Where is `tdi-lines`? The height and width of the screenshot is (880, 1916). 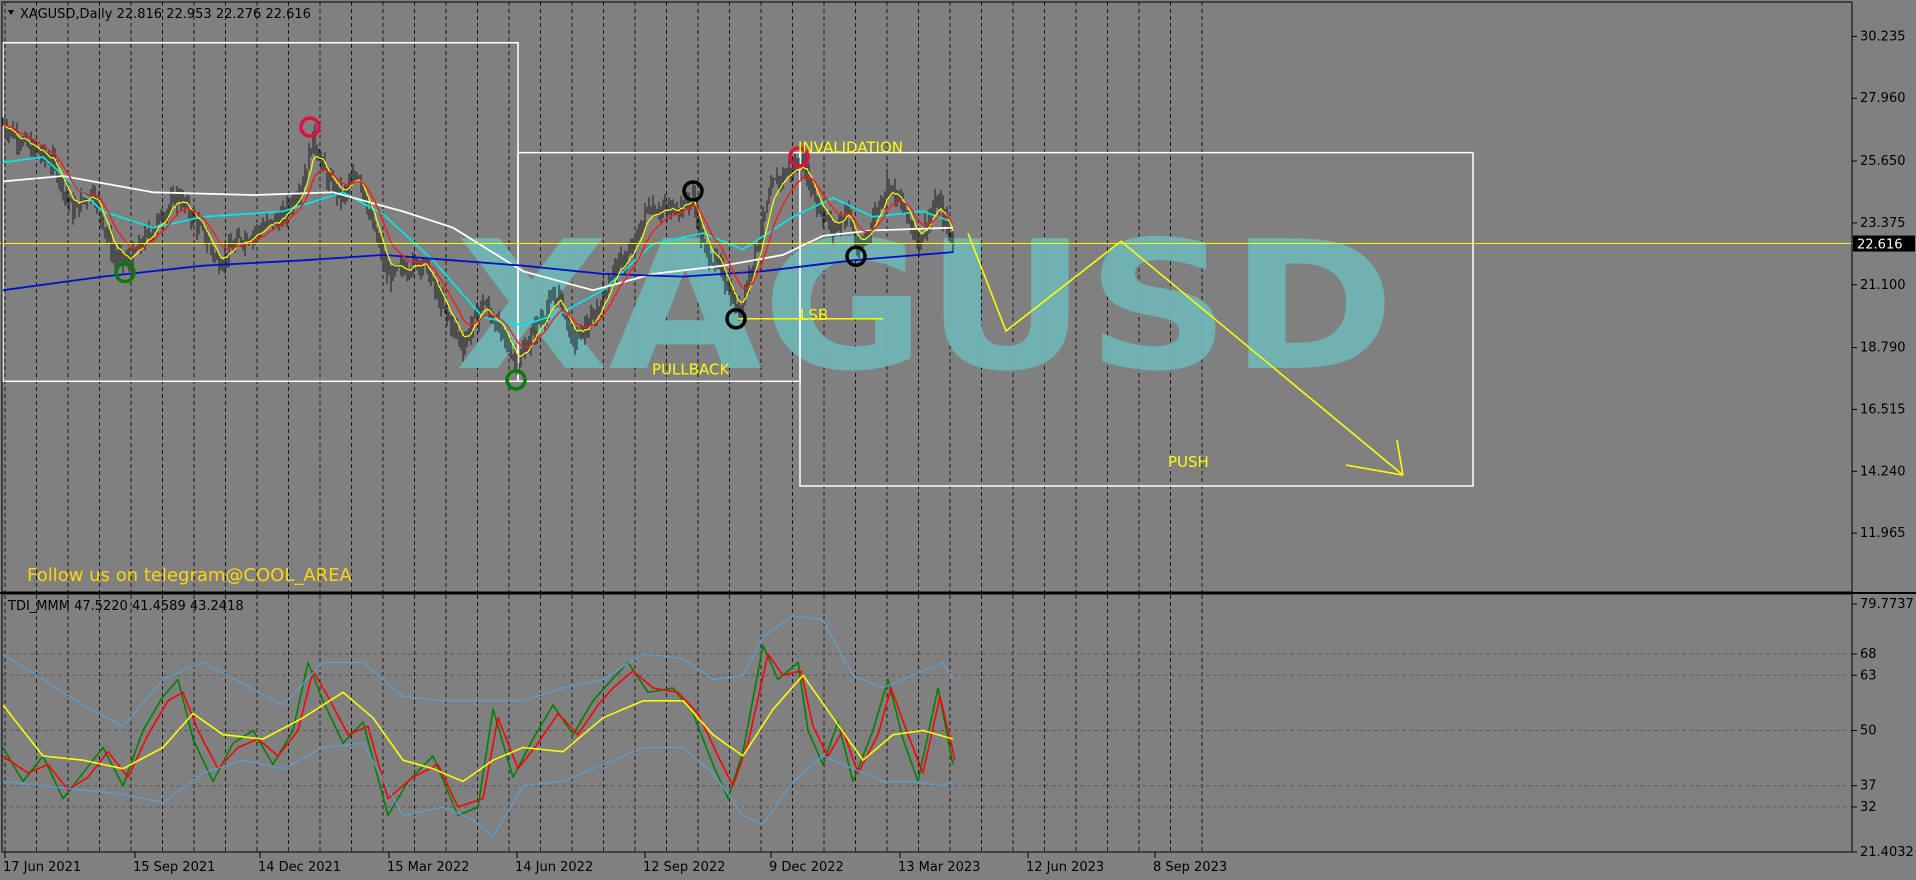 tdi-lines is located at coordinates (479, 726).